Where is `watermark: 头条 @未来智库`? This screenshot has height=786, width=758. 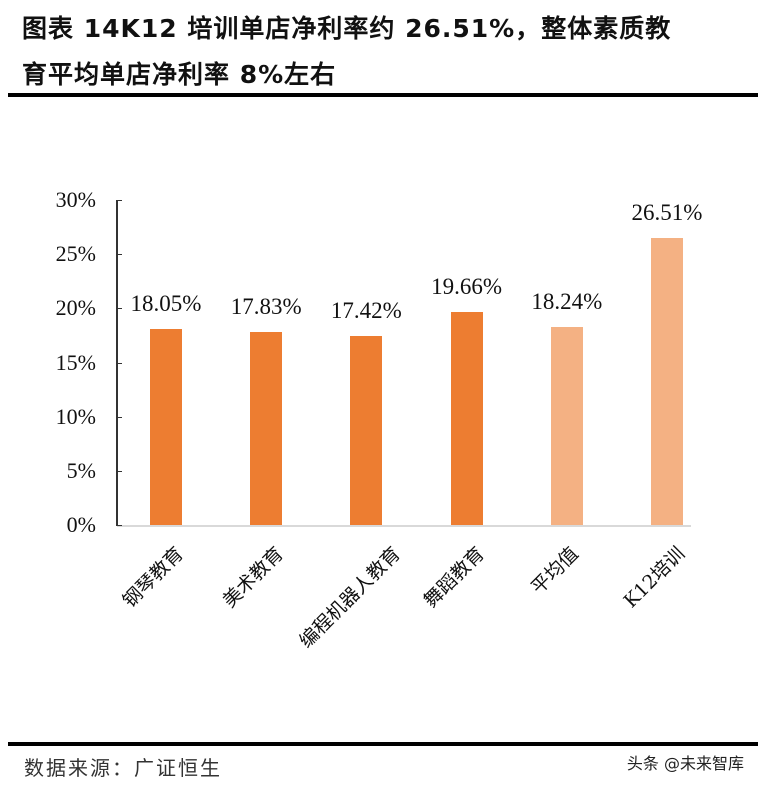 watermark: 头条 @未来智库 is located at coordinates (685, 763).